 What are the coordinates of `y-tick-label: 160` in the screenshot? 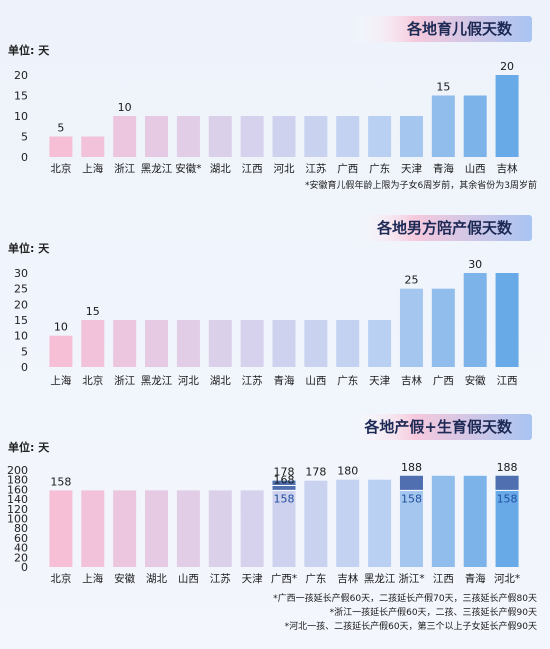 It's located at (17, 489).